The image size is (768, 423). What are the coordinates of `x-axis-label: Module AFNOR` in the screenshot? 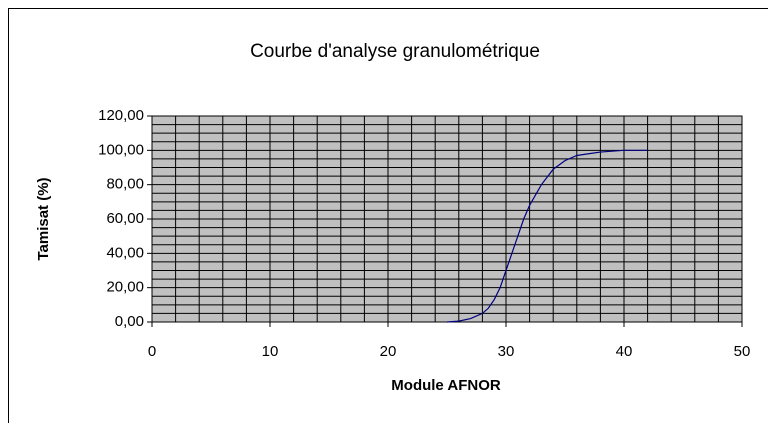 It's located at (446, 385).